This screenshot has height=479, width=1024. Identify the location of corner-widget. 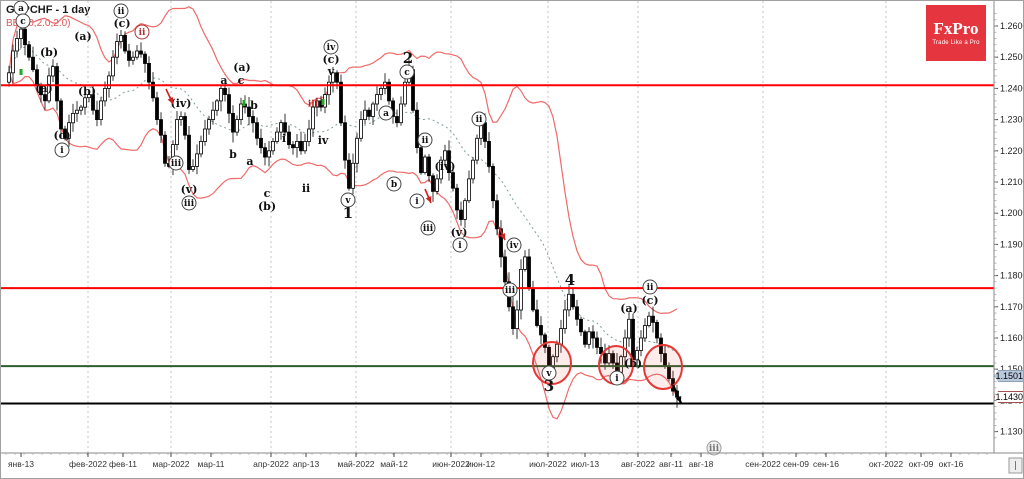
(1015, 465).